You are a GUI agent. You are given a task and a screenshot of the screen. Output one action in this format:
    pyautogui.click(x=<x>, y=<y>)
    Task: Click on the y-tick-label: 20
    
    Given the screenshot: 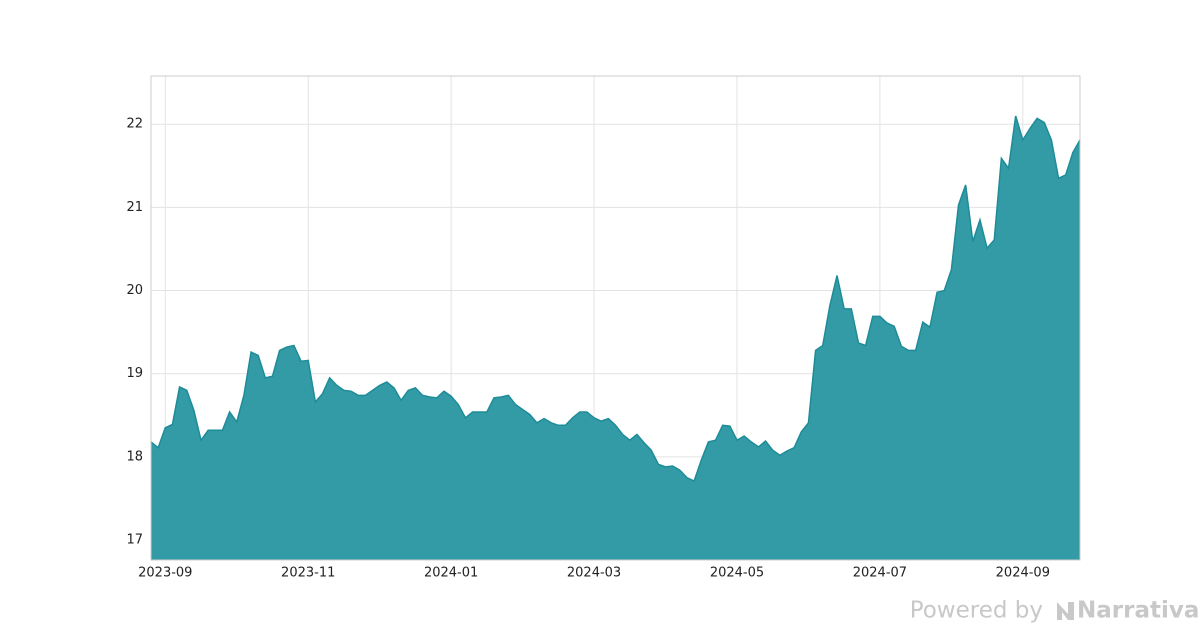 What is the action you would take?
    pyautogui.click(x=134, y=290)
    